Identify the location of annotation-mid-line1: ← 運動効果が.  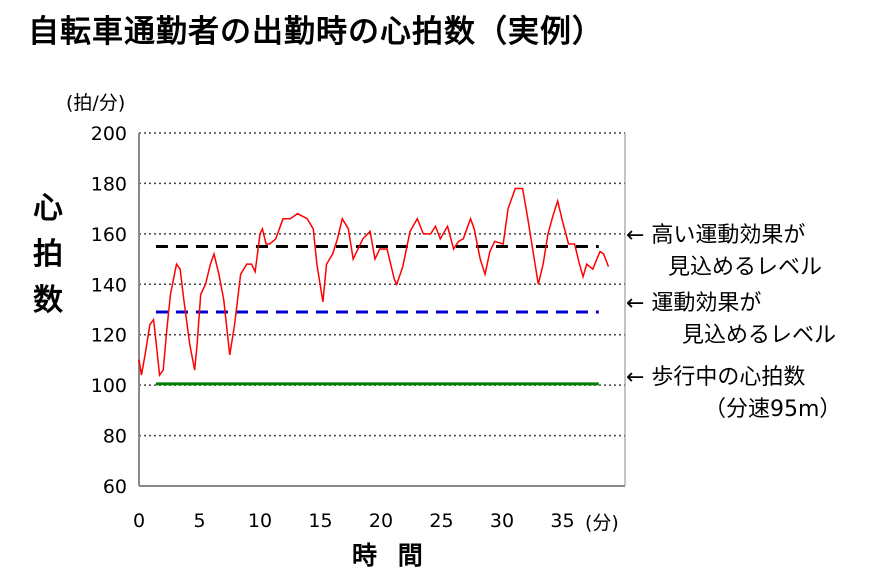
(694, 303).